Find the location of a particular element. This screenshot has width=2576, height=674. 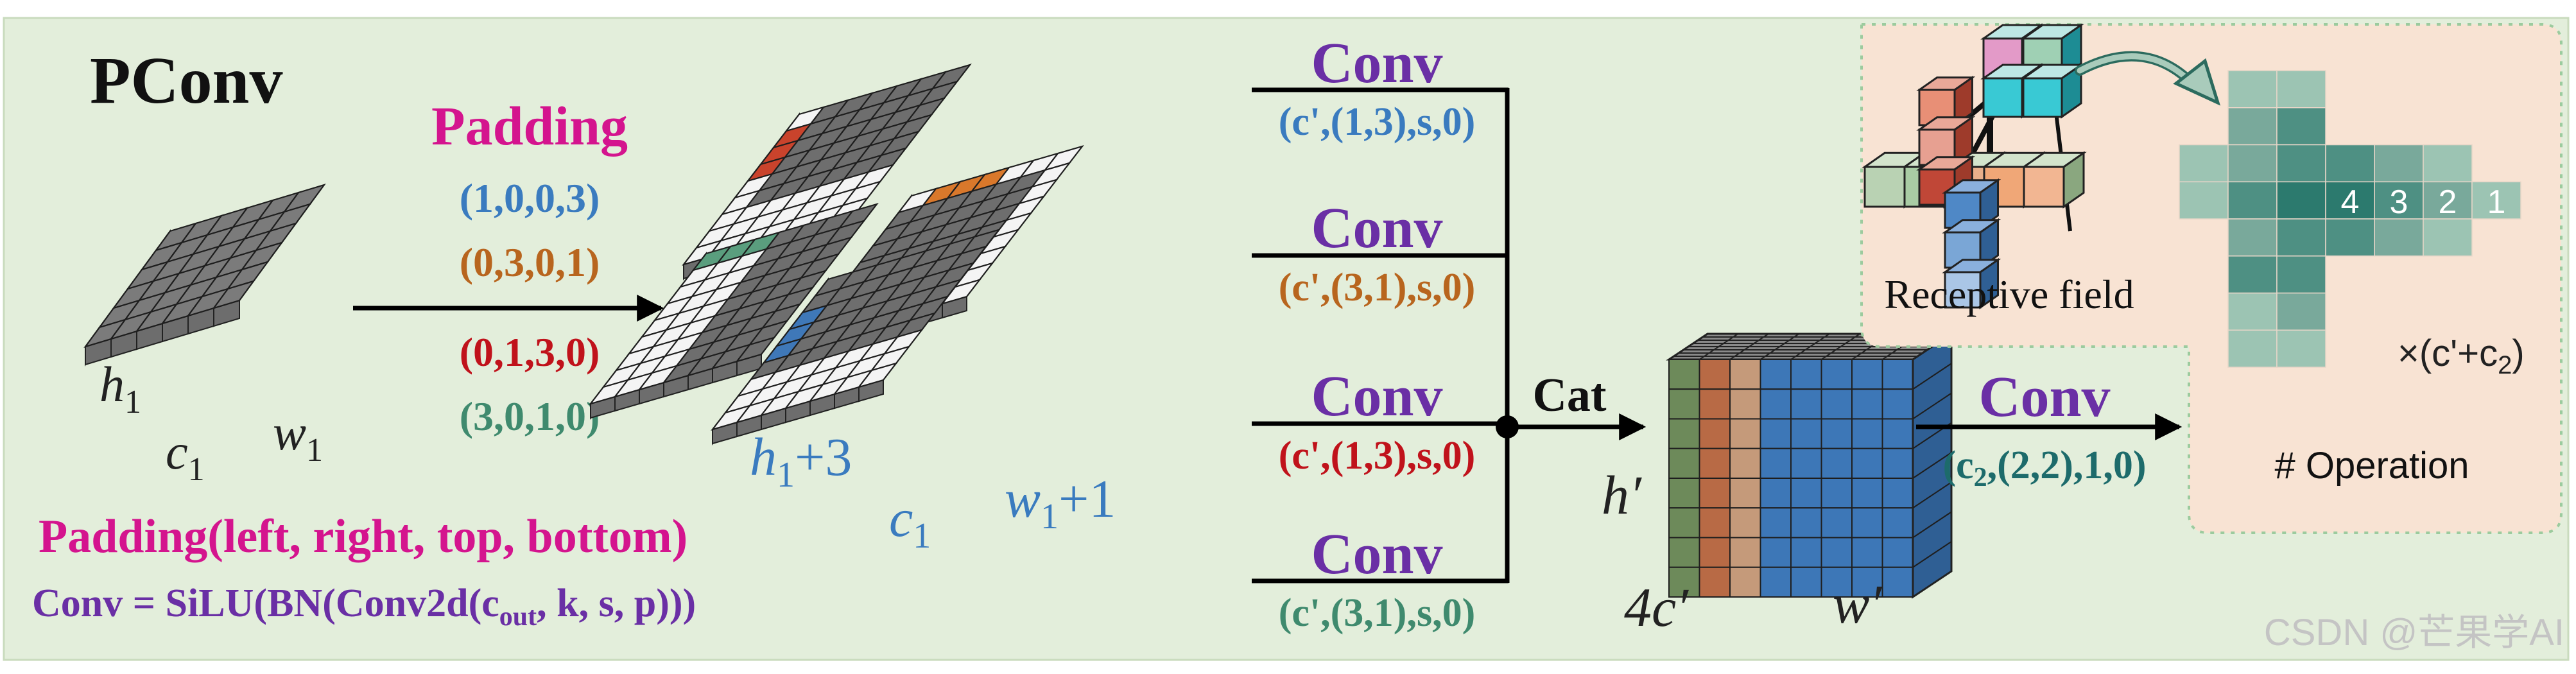

conv-branch-4-label: Conv is located at coordinates (1377, 554).